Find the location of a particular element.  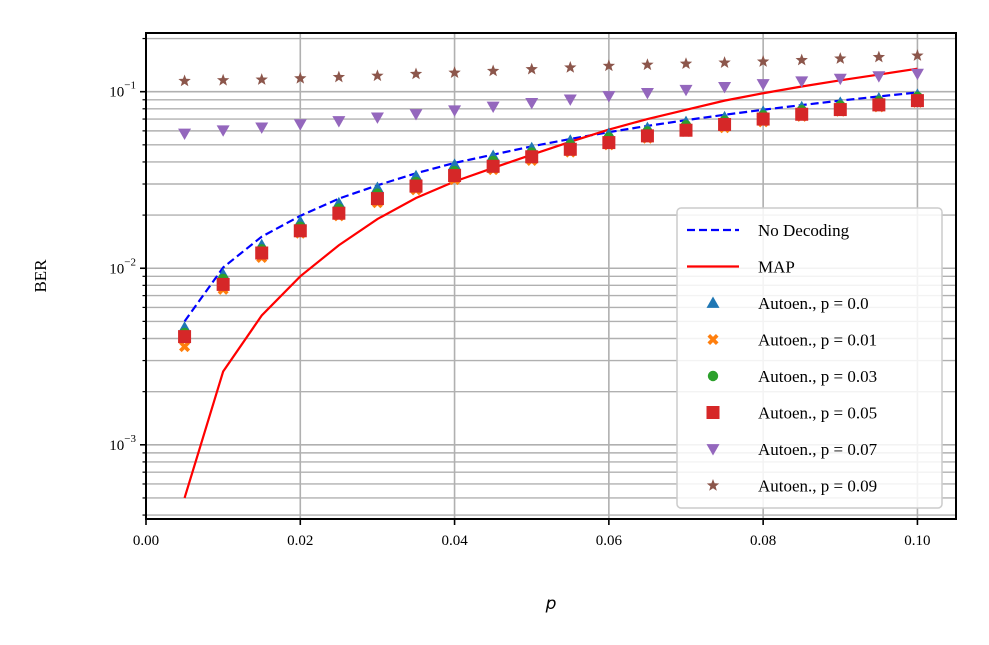

x-tick-label: 0.06 is located at coordinates (609, 541).